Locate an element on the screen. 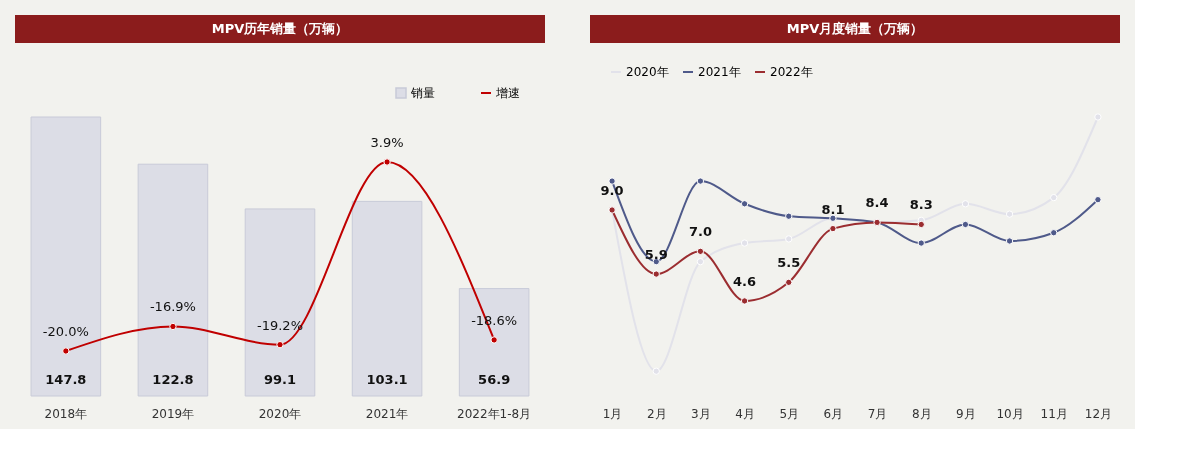 This screenshot has height=449, width=1181. data-label: 8.3 is located at coordinates (921, 205).